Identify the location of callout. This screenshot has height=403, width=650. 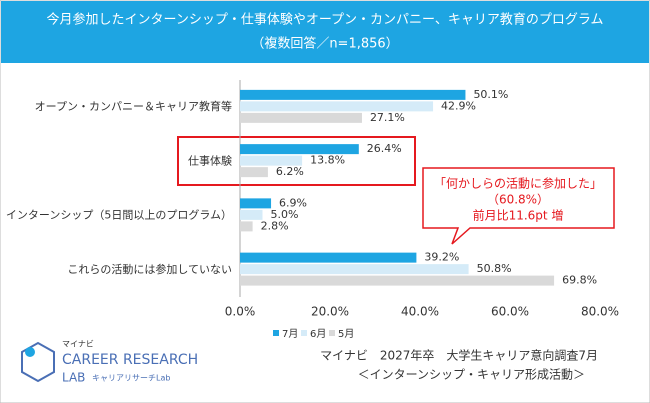
(518, 206).